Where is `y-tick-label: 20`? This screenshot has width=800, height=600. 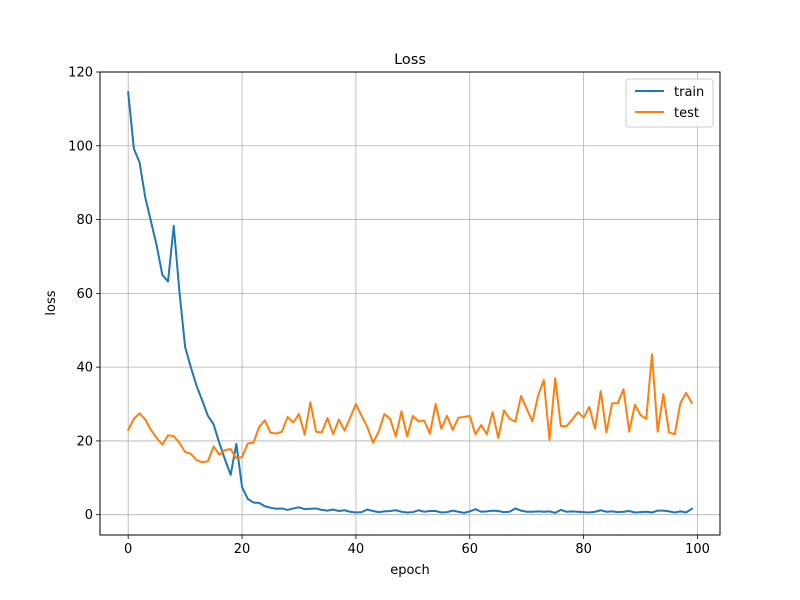
y-tick-label: 20 is located at coordinates (84, 441).